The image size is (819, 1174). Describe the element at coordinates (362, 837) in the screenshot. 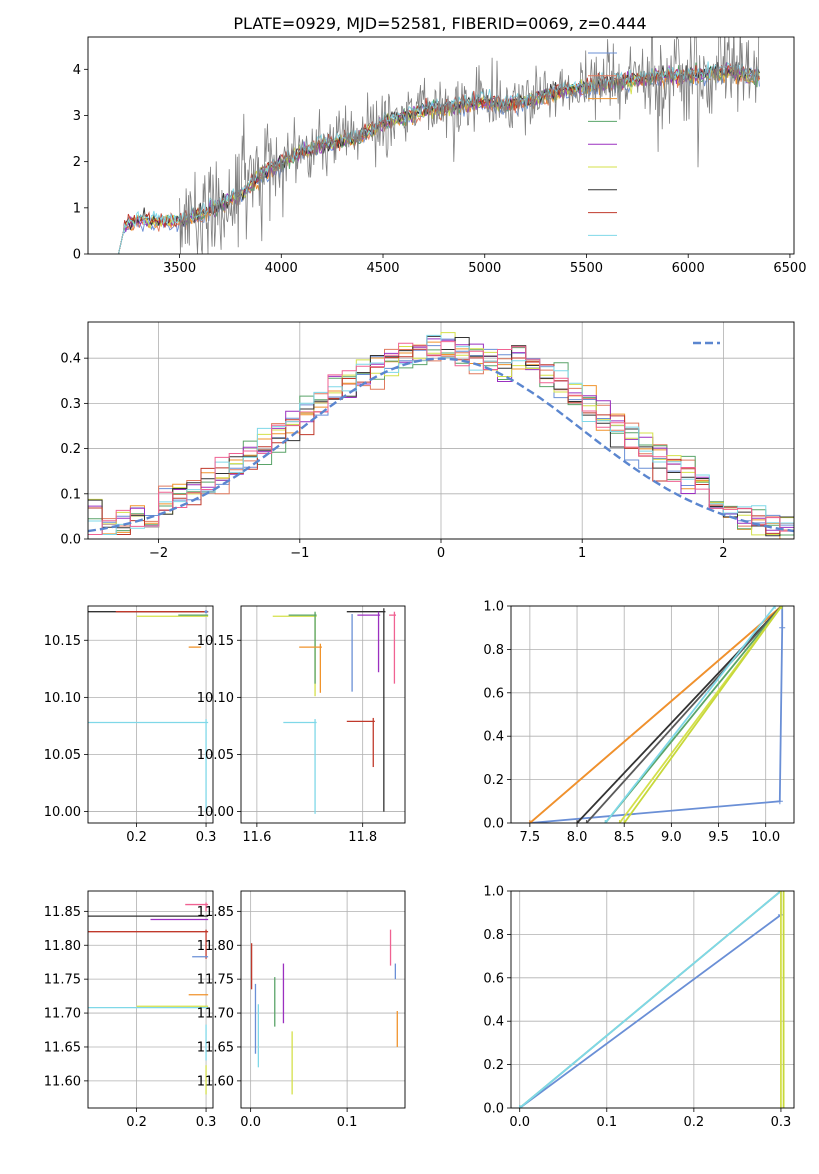

I see `x-tick-label: 11.8` at that location.